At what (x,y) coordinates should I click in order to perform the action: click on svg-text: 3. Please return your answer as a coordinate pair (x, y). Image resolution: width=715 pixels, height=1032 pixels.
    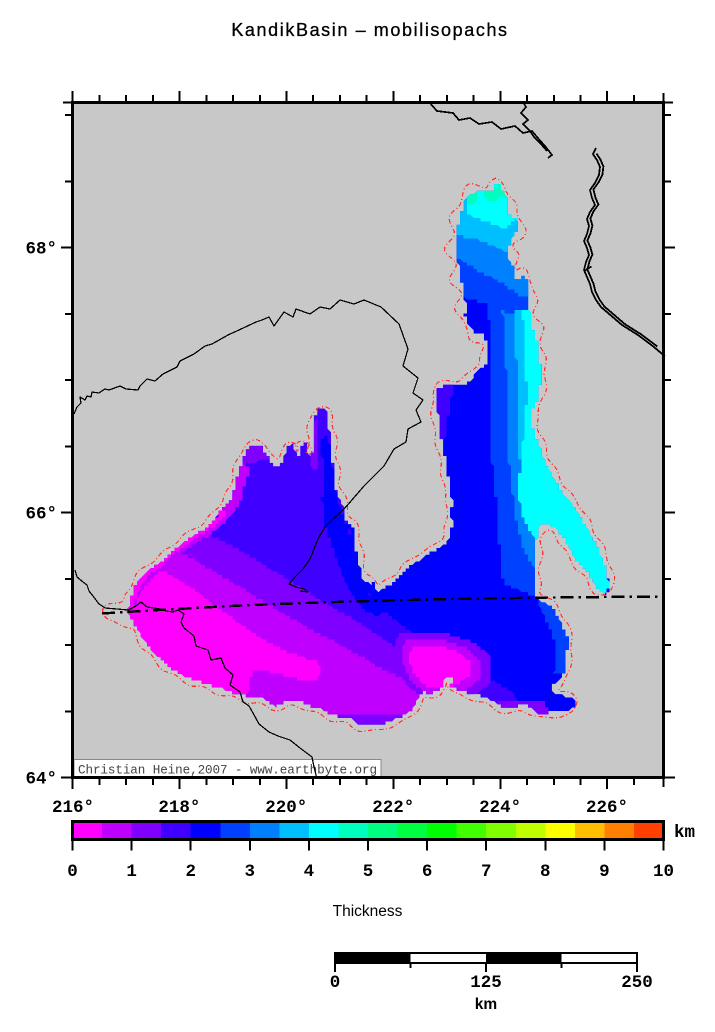
    Looking at the image, I should click on (250, 872).